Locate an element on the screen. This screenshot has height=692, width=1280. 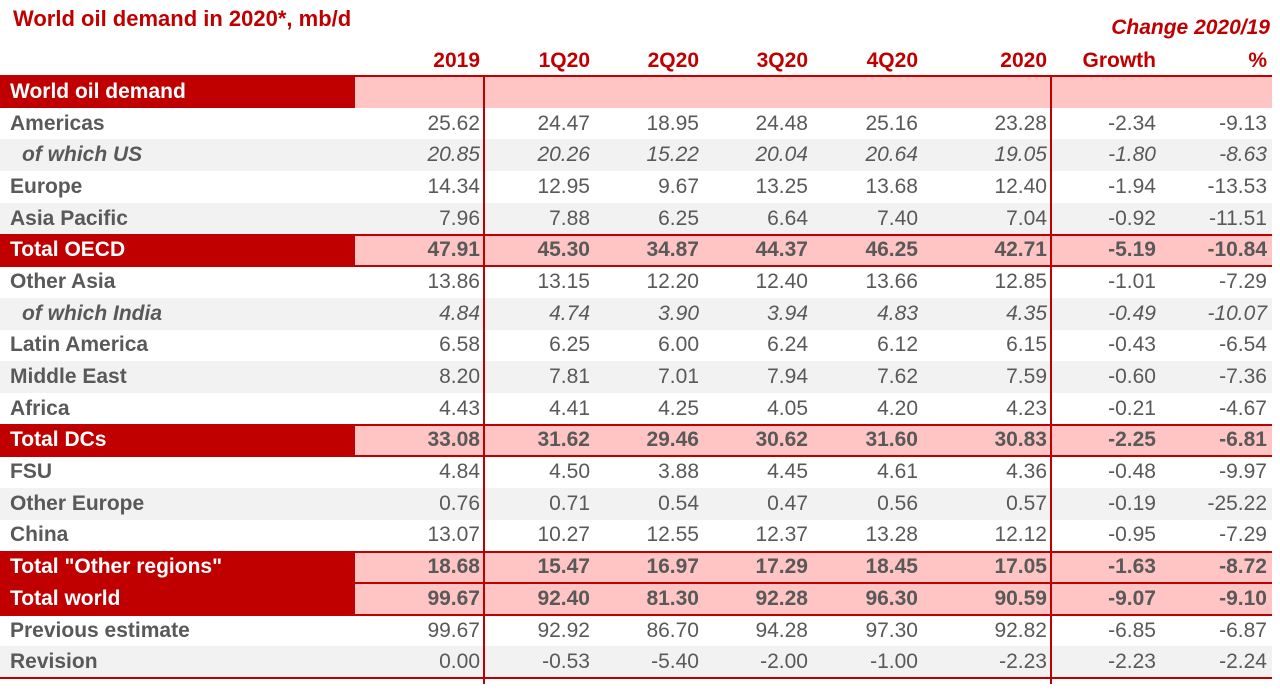
table-cell: -7.36 is located at coordinates (1243, 377).